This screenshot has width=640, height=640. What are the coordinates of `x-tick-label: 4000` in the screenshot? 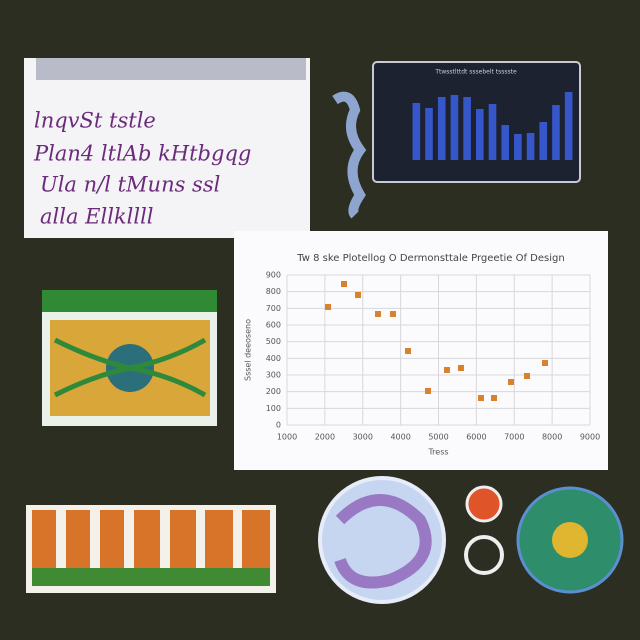 It's located at (400, 437).